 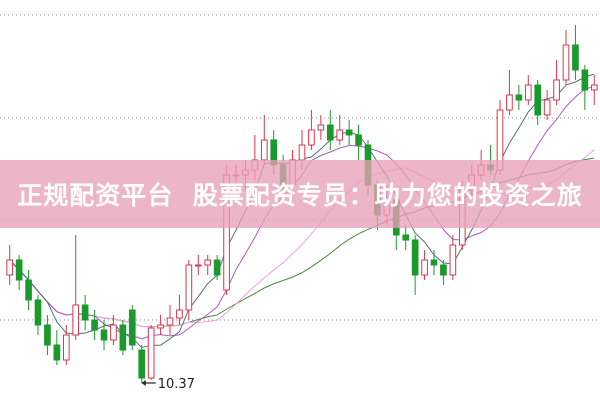 I want to click on low-marker-arrow-icon, so click(x=143, y=383).